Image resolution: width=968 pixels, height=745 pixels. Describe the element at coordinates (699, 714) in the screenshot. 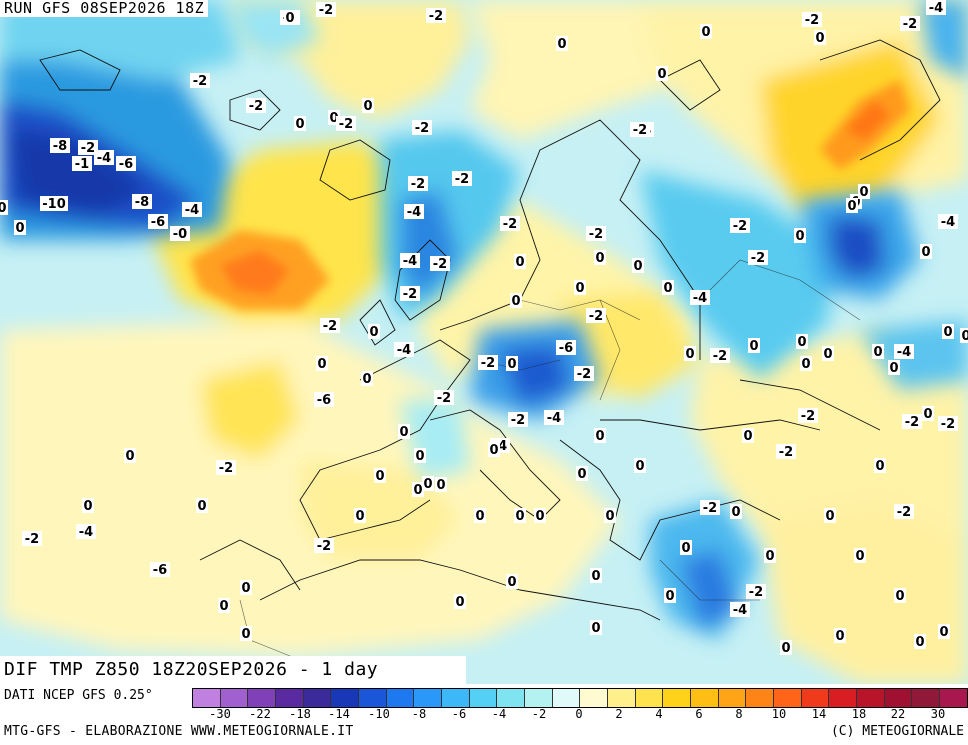

I see `color-scale-tick: 6` at that location.